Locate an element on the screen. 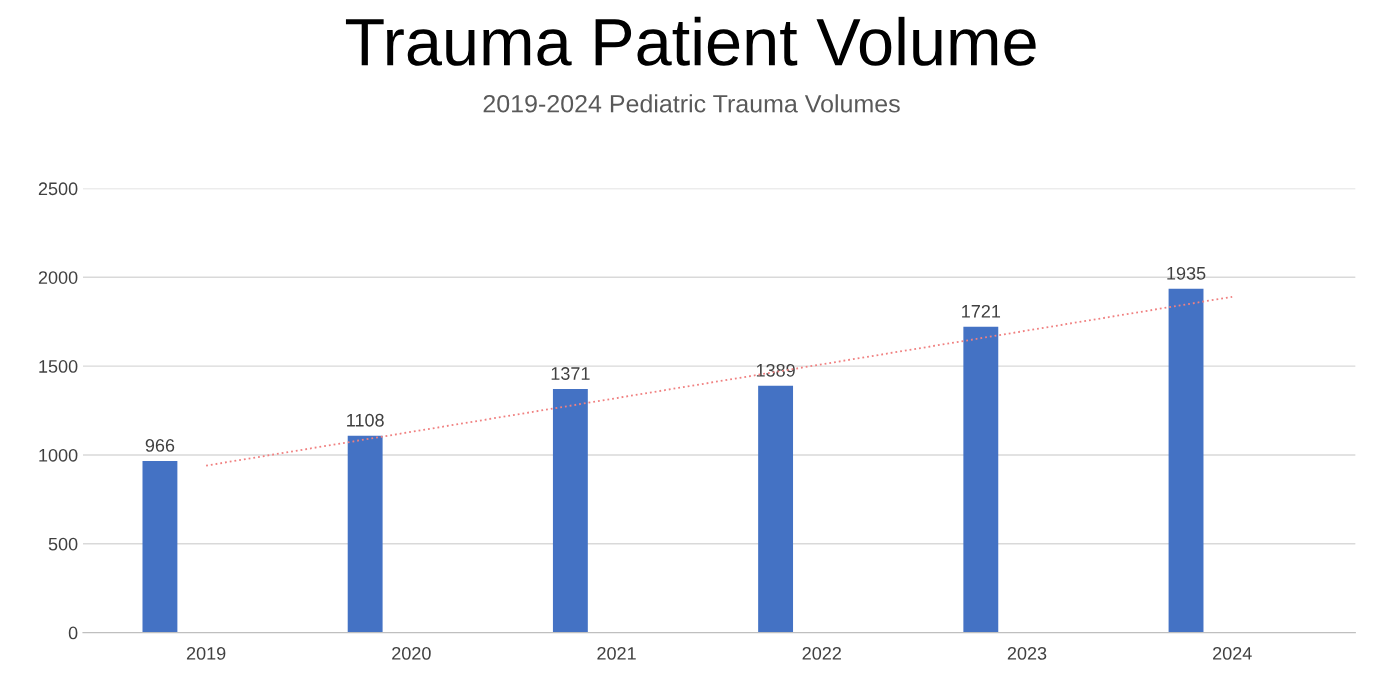 The image size is (1383, 673). x-tick-label: 2019 is located at coordinates (206, 653).